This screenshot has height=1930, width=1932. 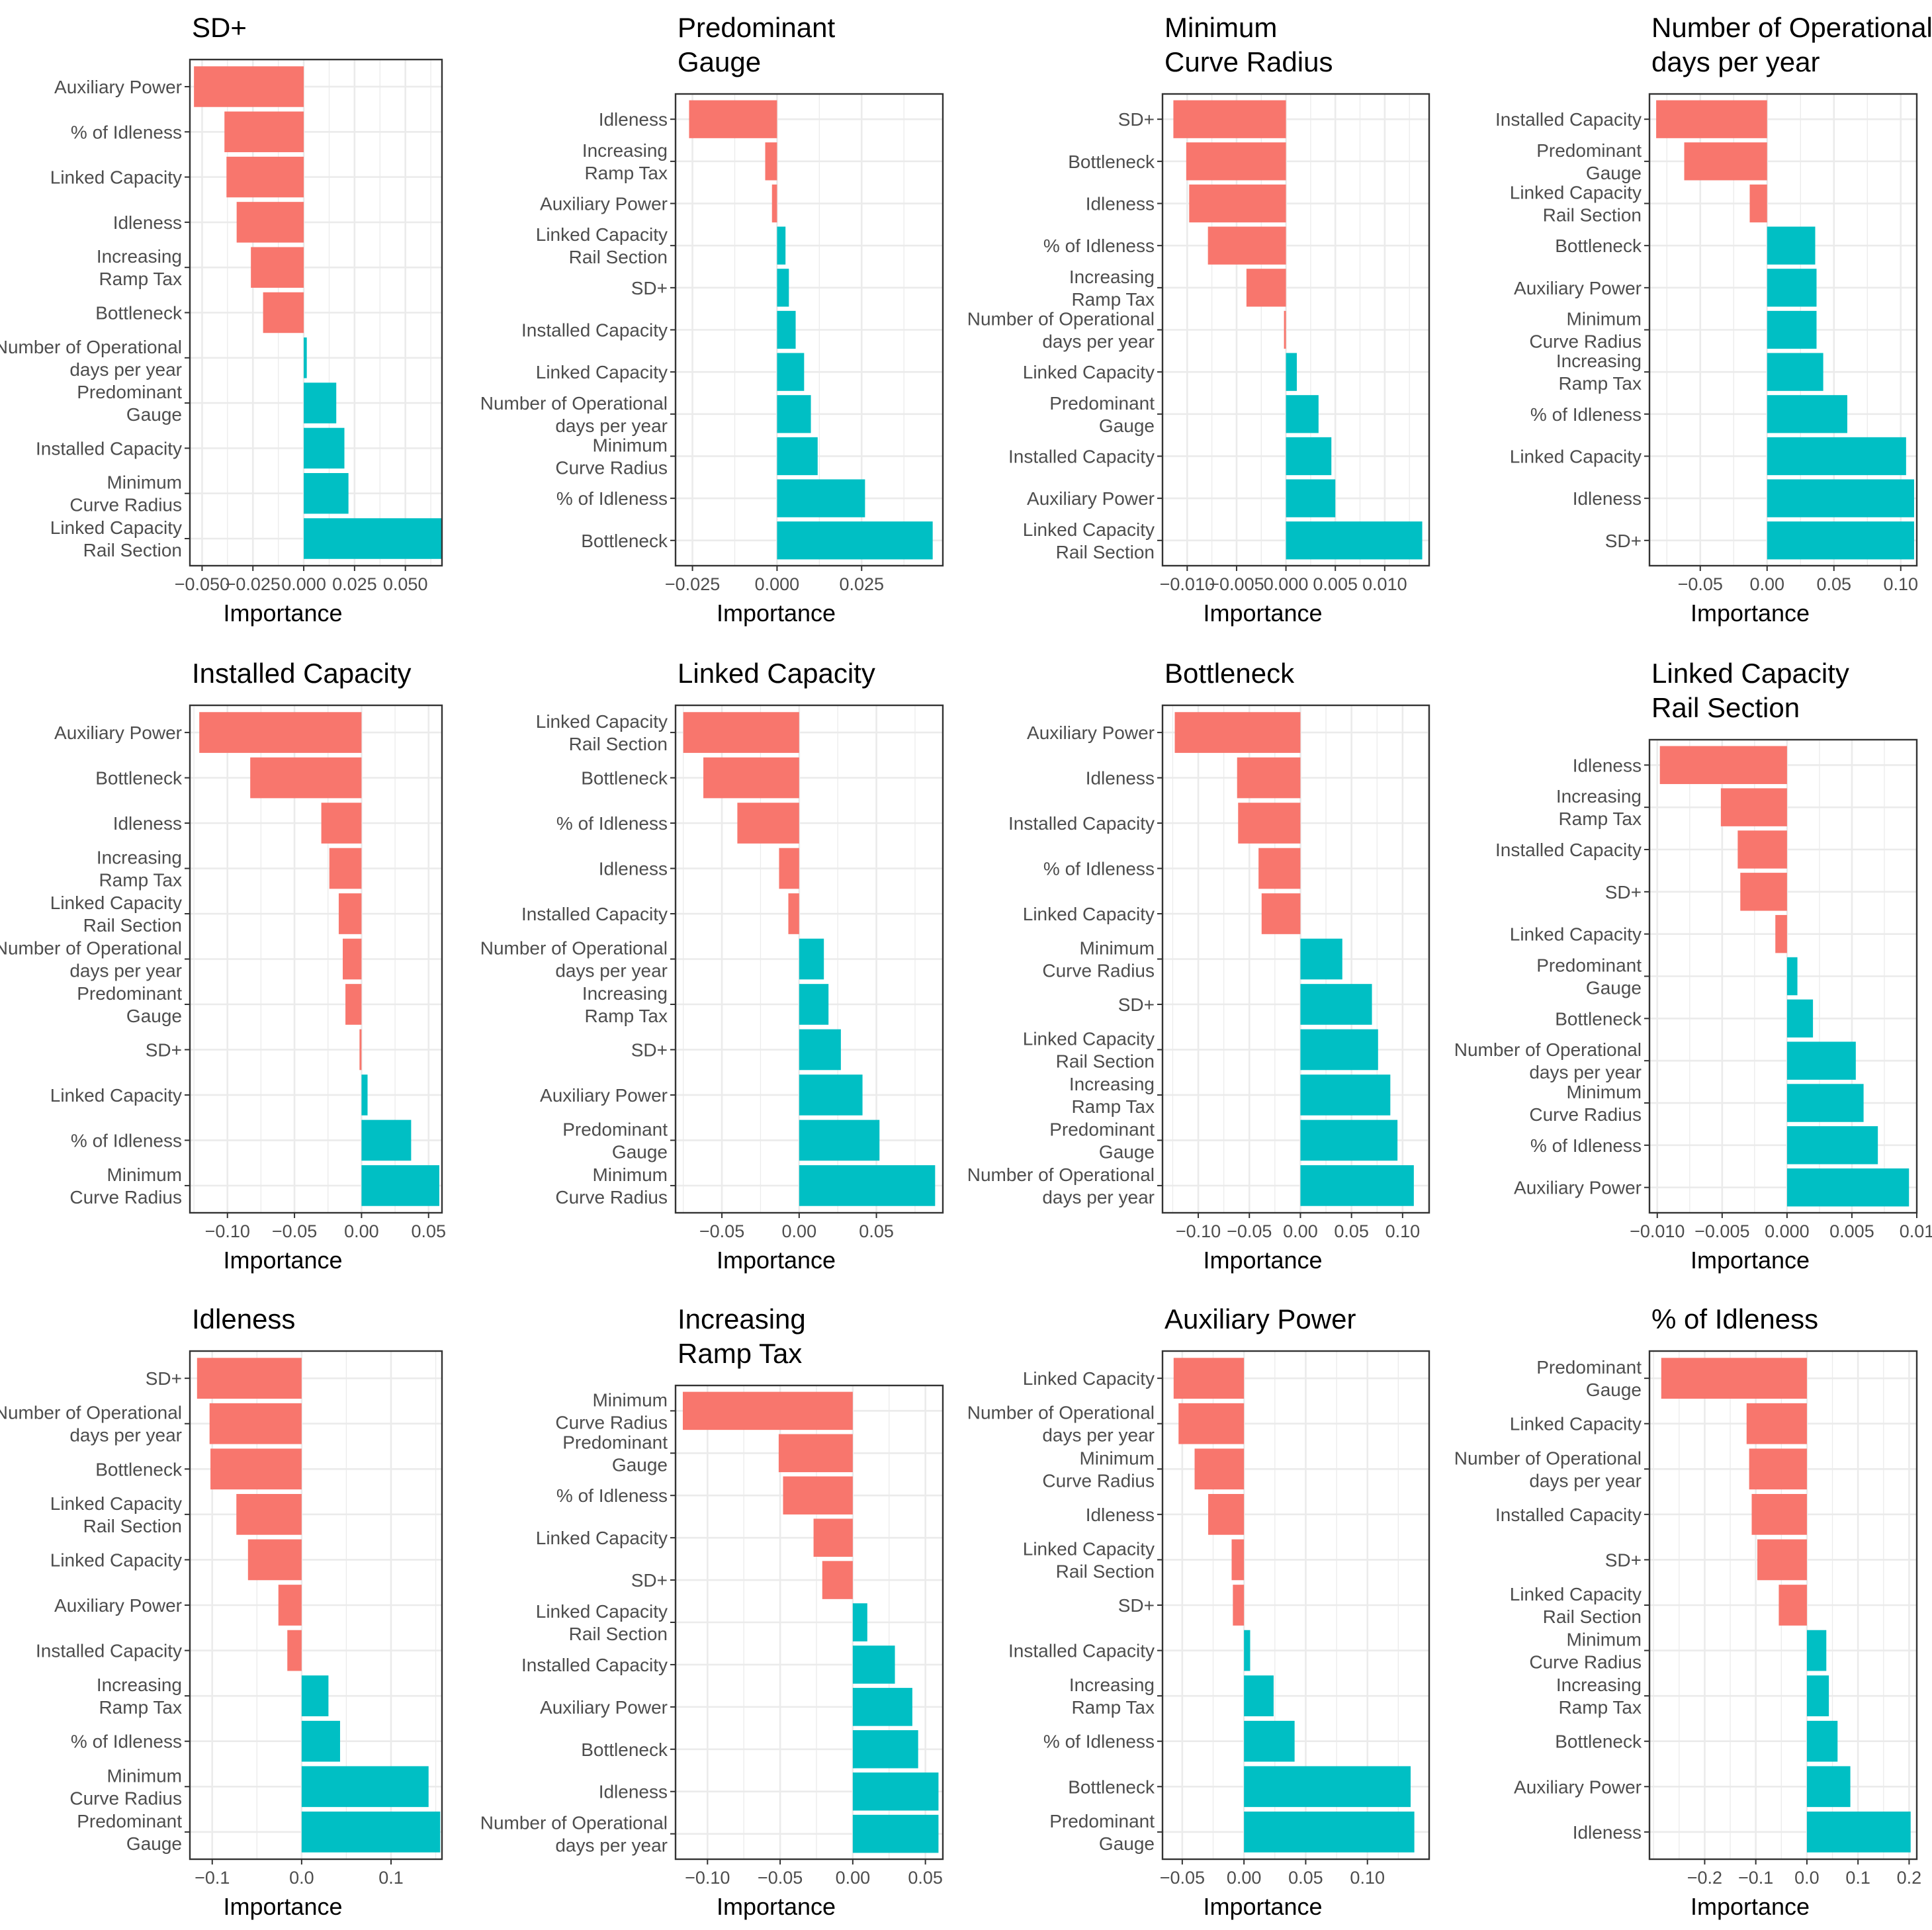 What do you see at coordinates (302, 674) in the screenshot?
I see `panel-title: Installed Capacity` at bounding box center [302, 674].